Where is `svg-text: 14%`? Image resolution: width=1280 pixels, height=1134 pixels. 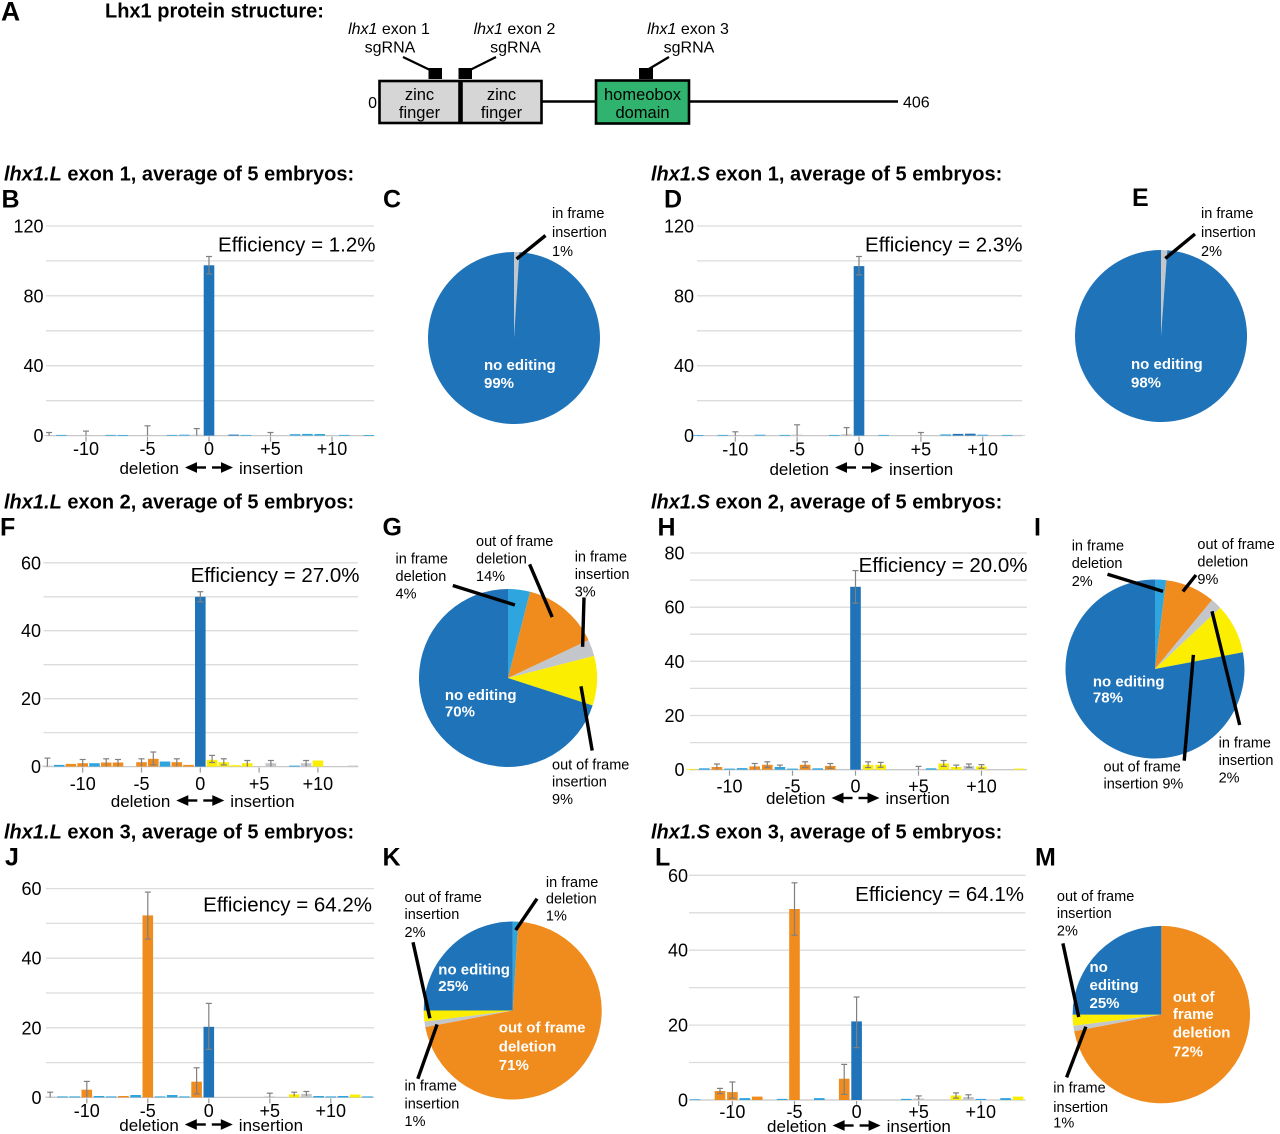 svg-text: 14% is located at coordinates (490, 577).